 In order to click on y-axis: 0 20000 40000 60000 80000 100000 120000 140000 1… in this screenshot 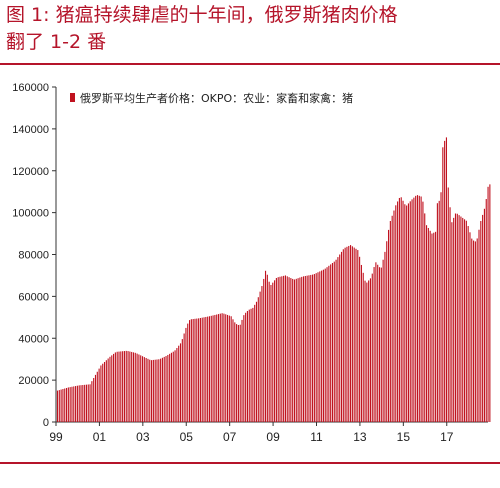, I will do `click(34, 255)`.